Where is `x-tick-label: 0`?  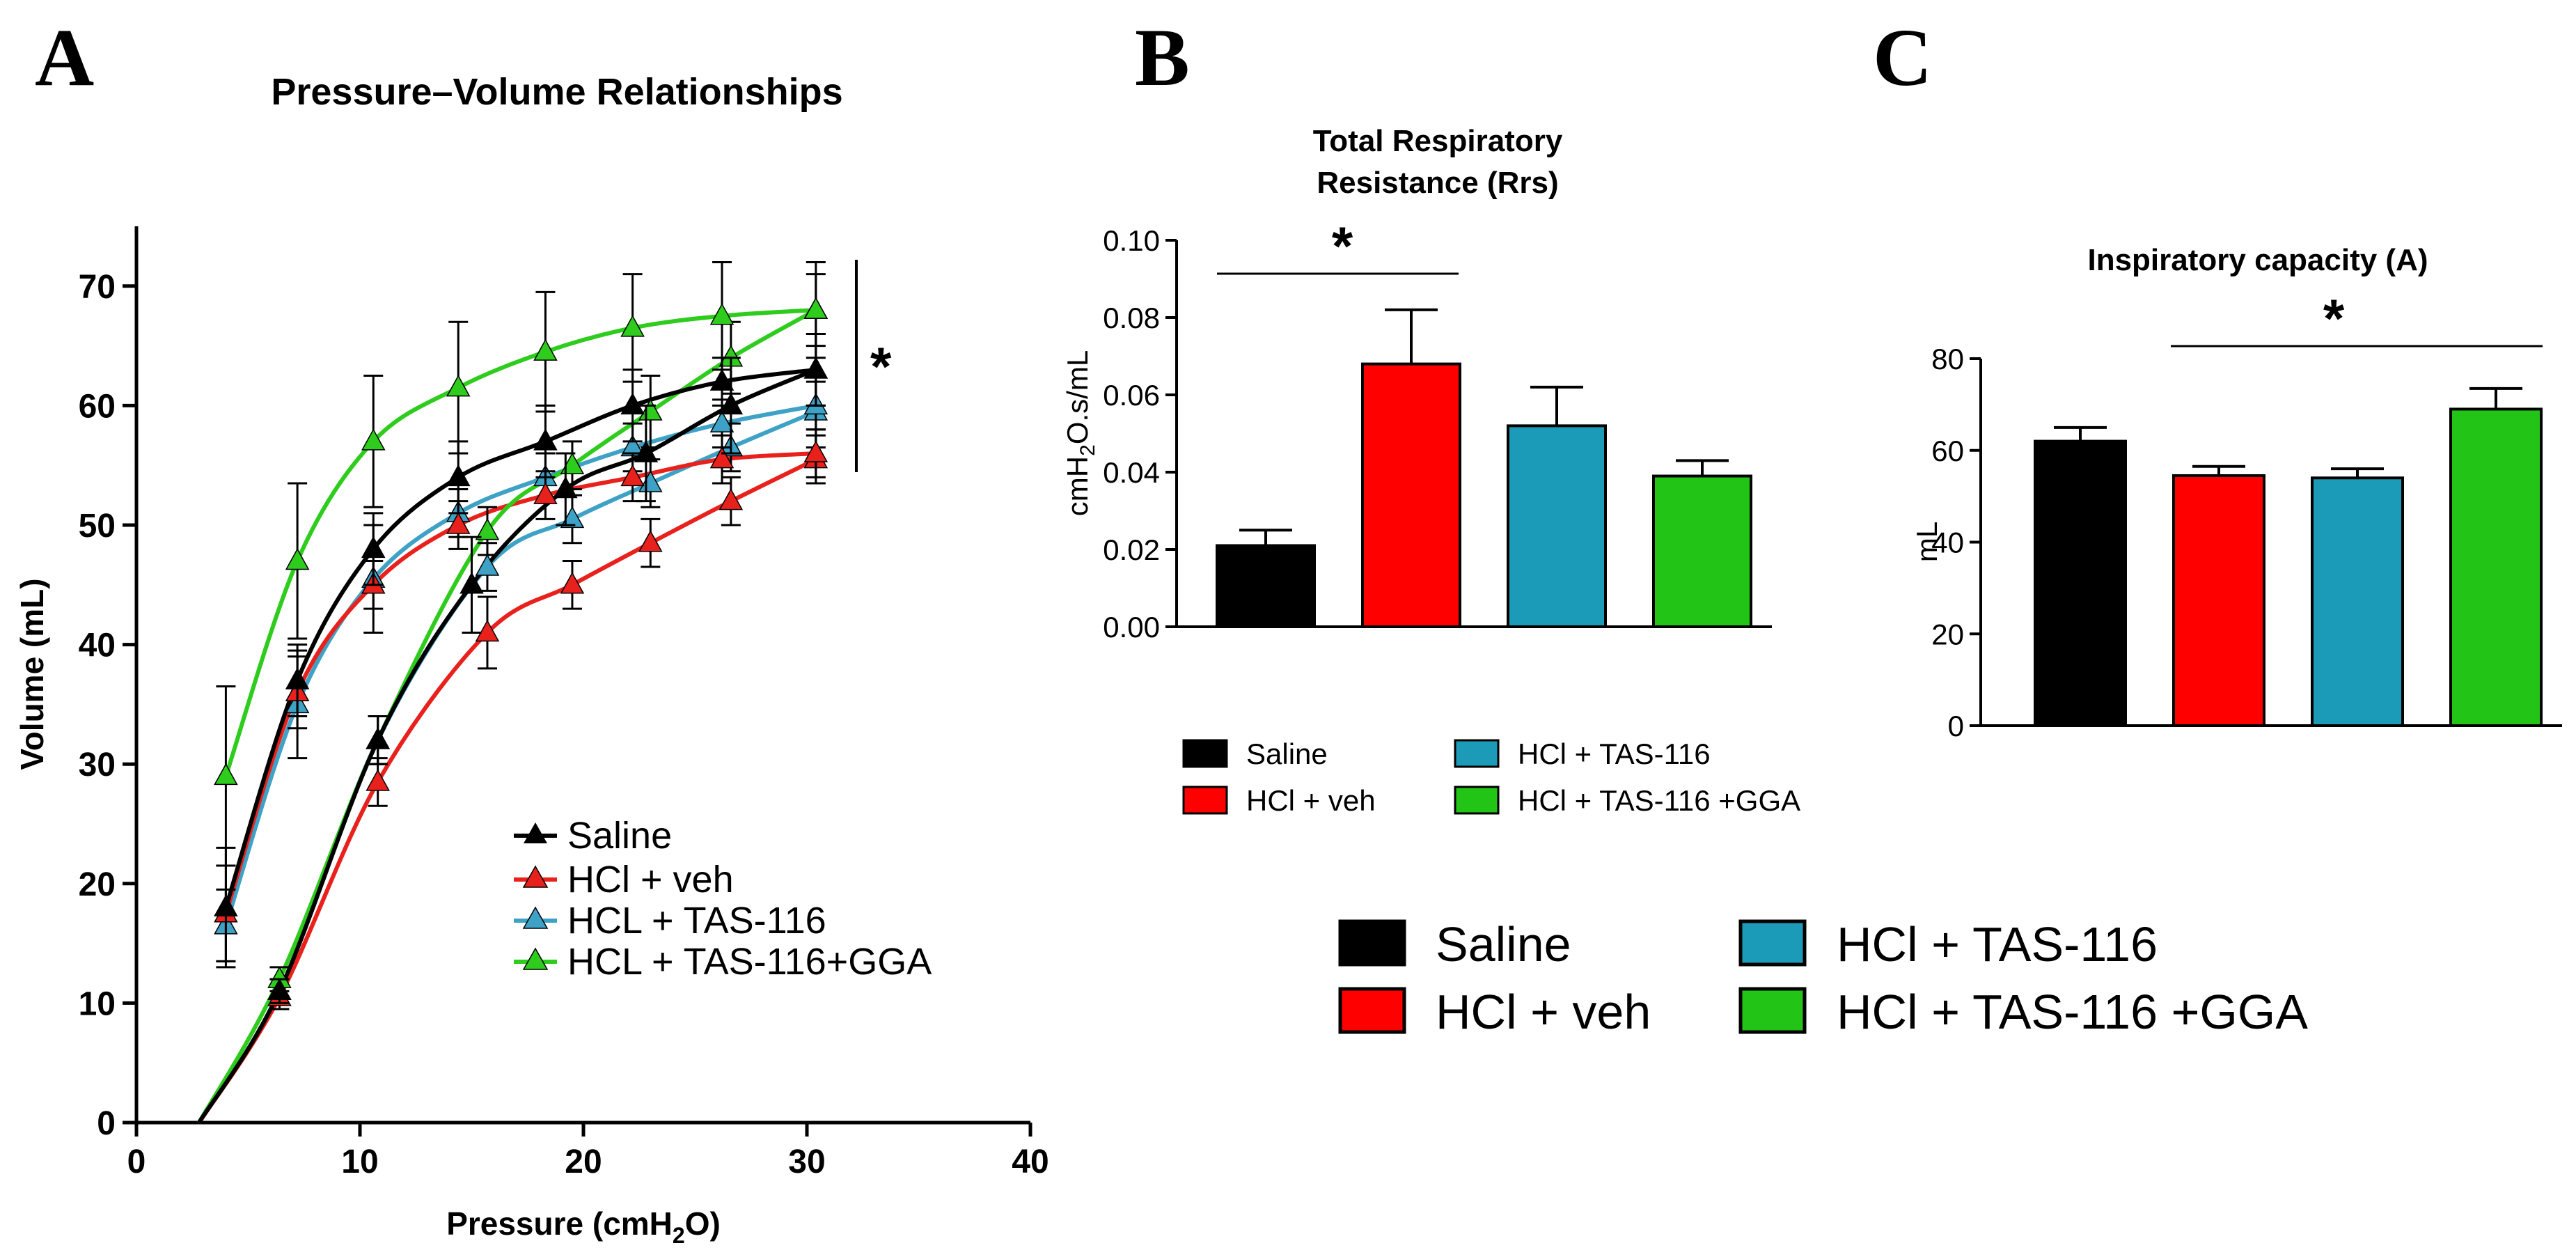 x-tick-label: 0 is located at coordinates (136, 1161).